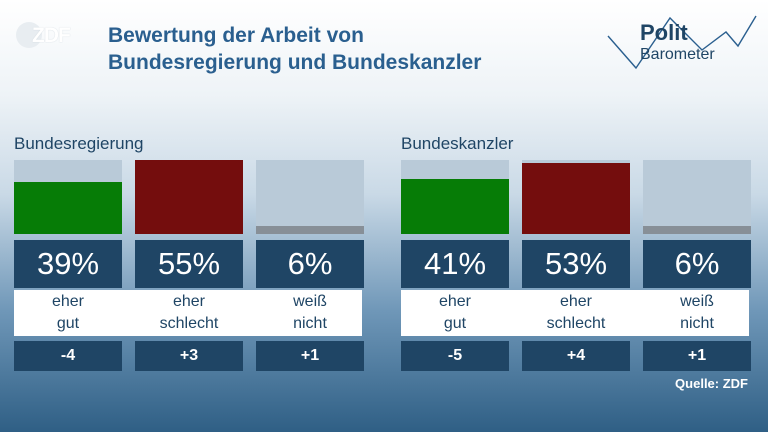 Image resolution: width=768 pixels, height=432 pixels. Describe the element at coordinates (576, 356) in the screenshot. I see `change-label: +4` at that location.